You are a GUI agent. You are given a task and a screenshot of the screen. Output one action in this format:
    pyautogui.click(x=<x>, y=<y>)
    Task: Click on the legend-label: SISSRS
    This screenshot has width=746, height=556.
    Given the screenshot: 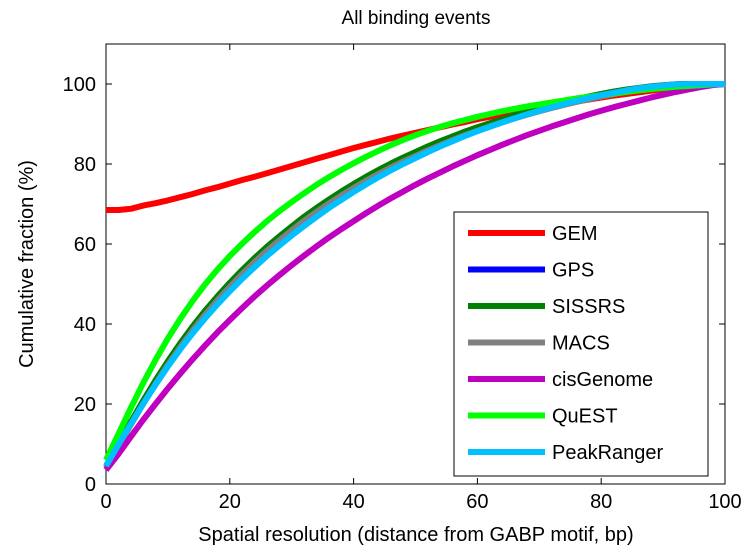 What is the action you would take?
    pyautogui.click(x=588, y=307)
    